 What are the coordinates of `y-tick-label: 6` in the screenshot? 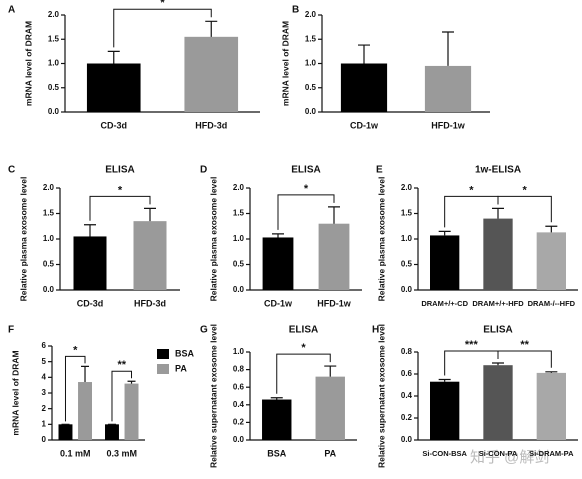 It's located at (44, 345).